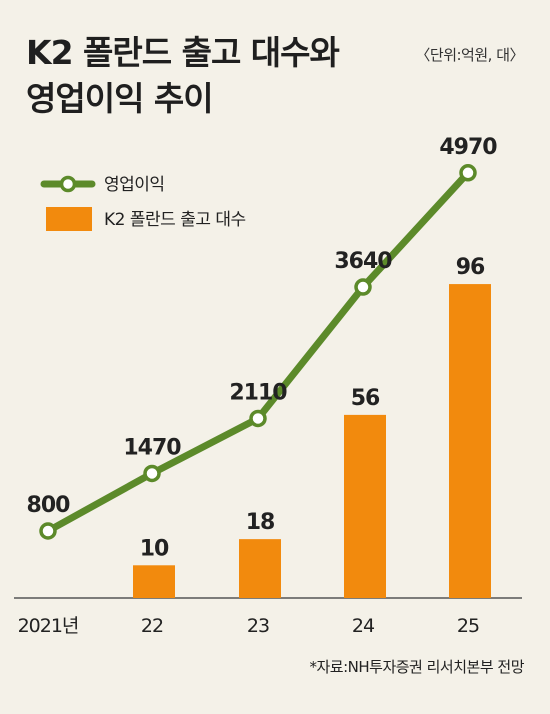 This screenshot has height=714, width=550. I want to click on legend-line-marker, so click(68, 184).